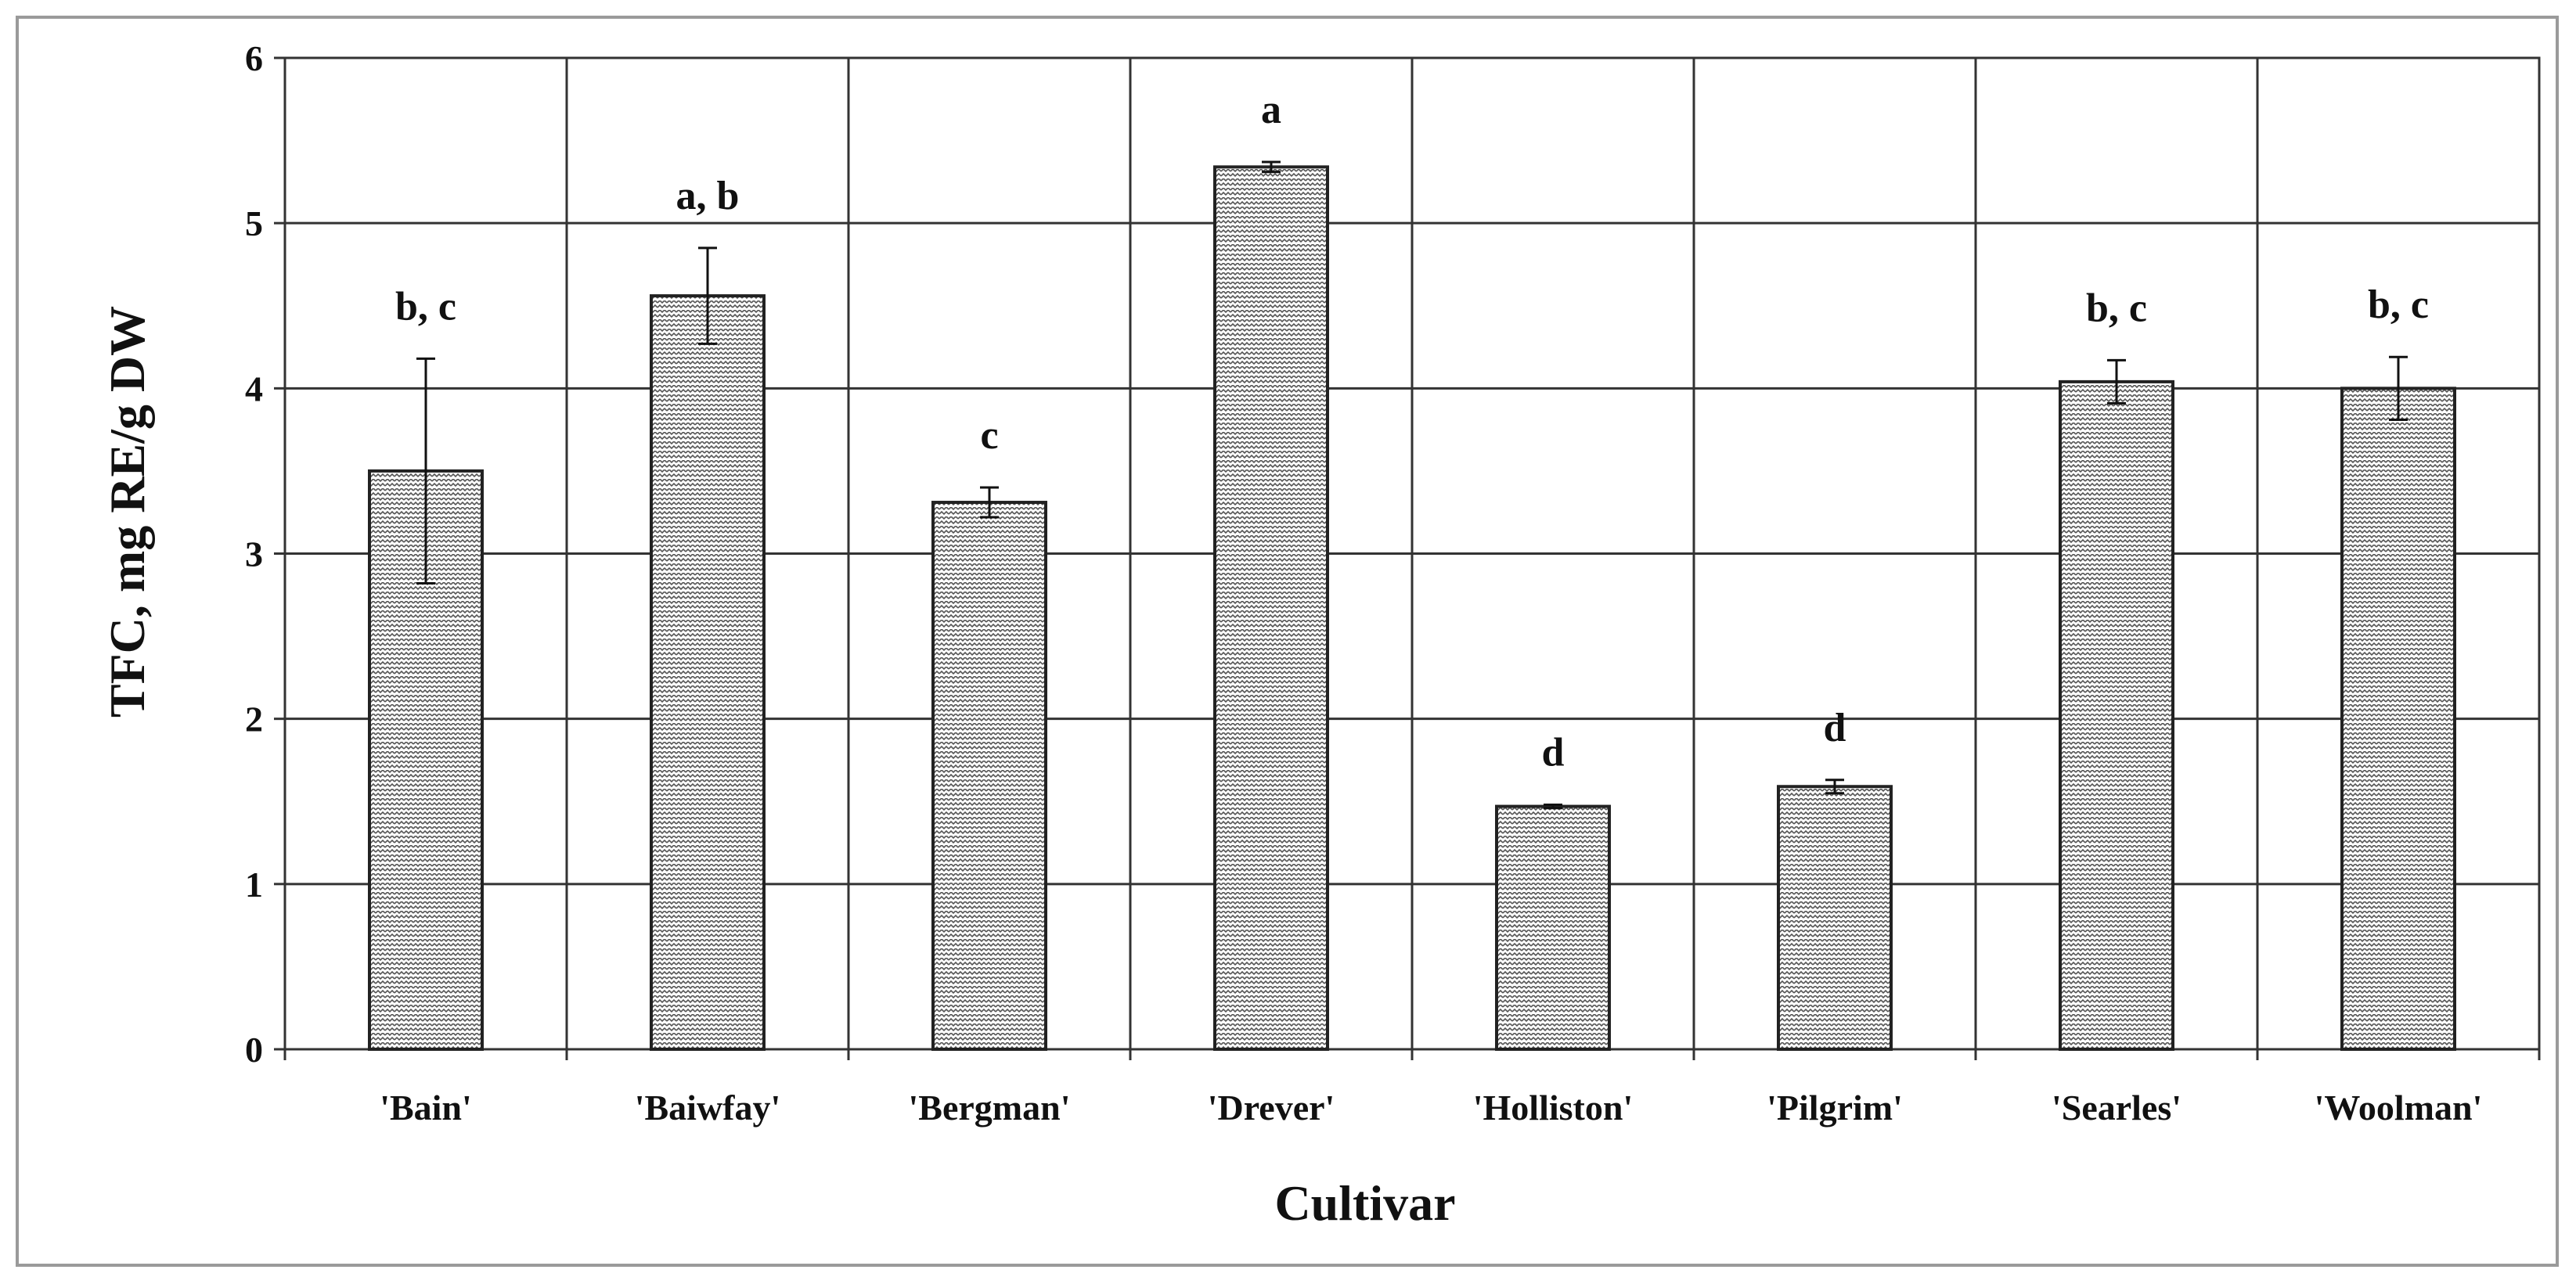 This screenshot has height=1284, width=2576. Describe the element at coordinates (127, 512) in the screenshot. I see `y-axis-title: TFC, mg RE/g DW` at that location.